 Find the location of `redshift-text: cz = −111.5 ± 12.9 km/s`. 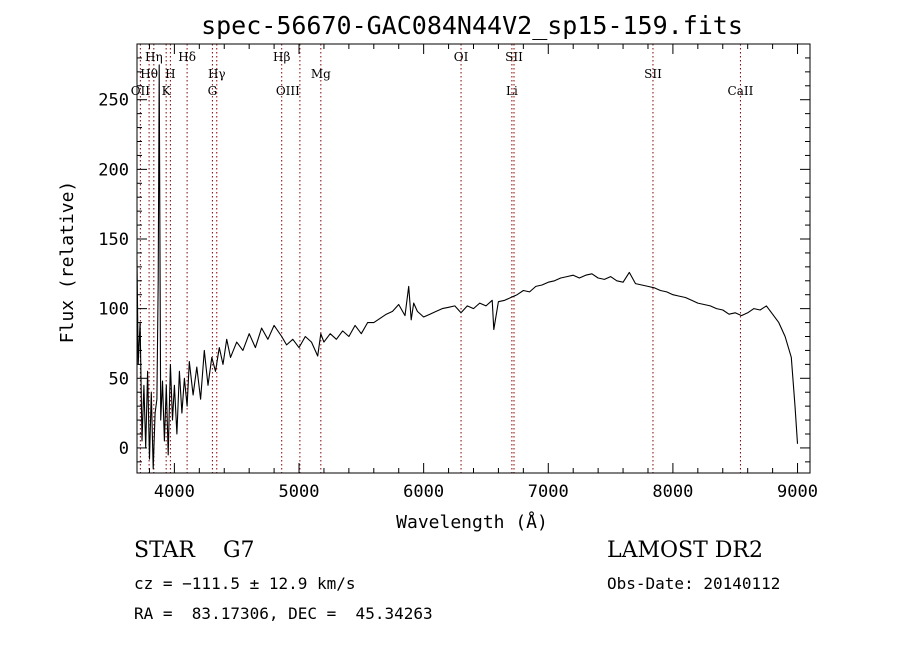

redshift-text: cz = −111.5 ± 12.9 km/s is located at coordinates (245, 583).